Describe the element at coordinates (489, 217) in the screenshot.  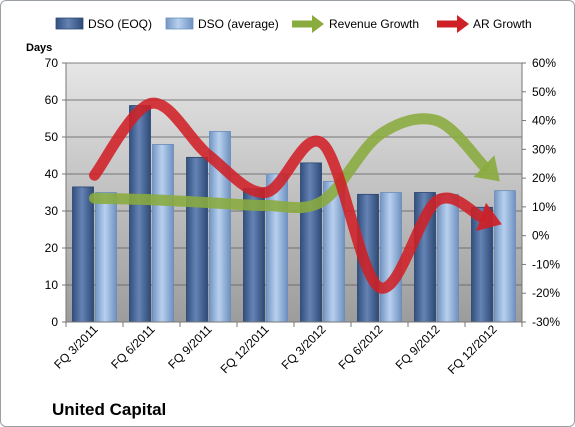
I see `arrowhead-ar-growth` at that location.